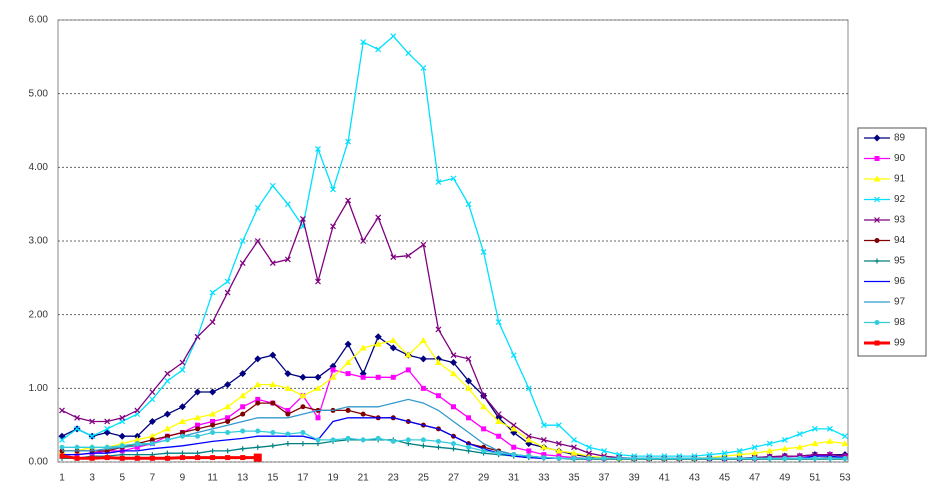 The width and height of the screenshot is (927, 493). I want to click on x-tick-label: 21, so click(364, 478).